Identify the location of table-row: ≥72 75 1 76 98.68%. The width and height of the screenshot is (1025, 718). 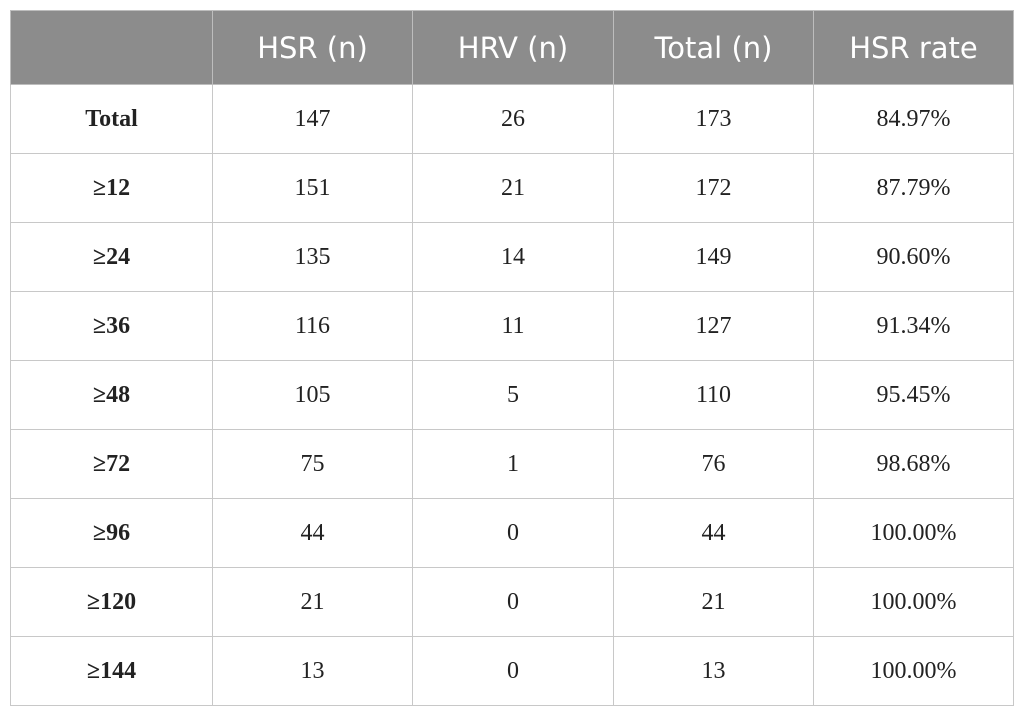
(512, 464).